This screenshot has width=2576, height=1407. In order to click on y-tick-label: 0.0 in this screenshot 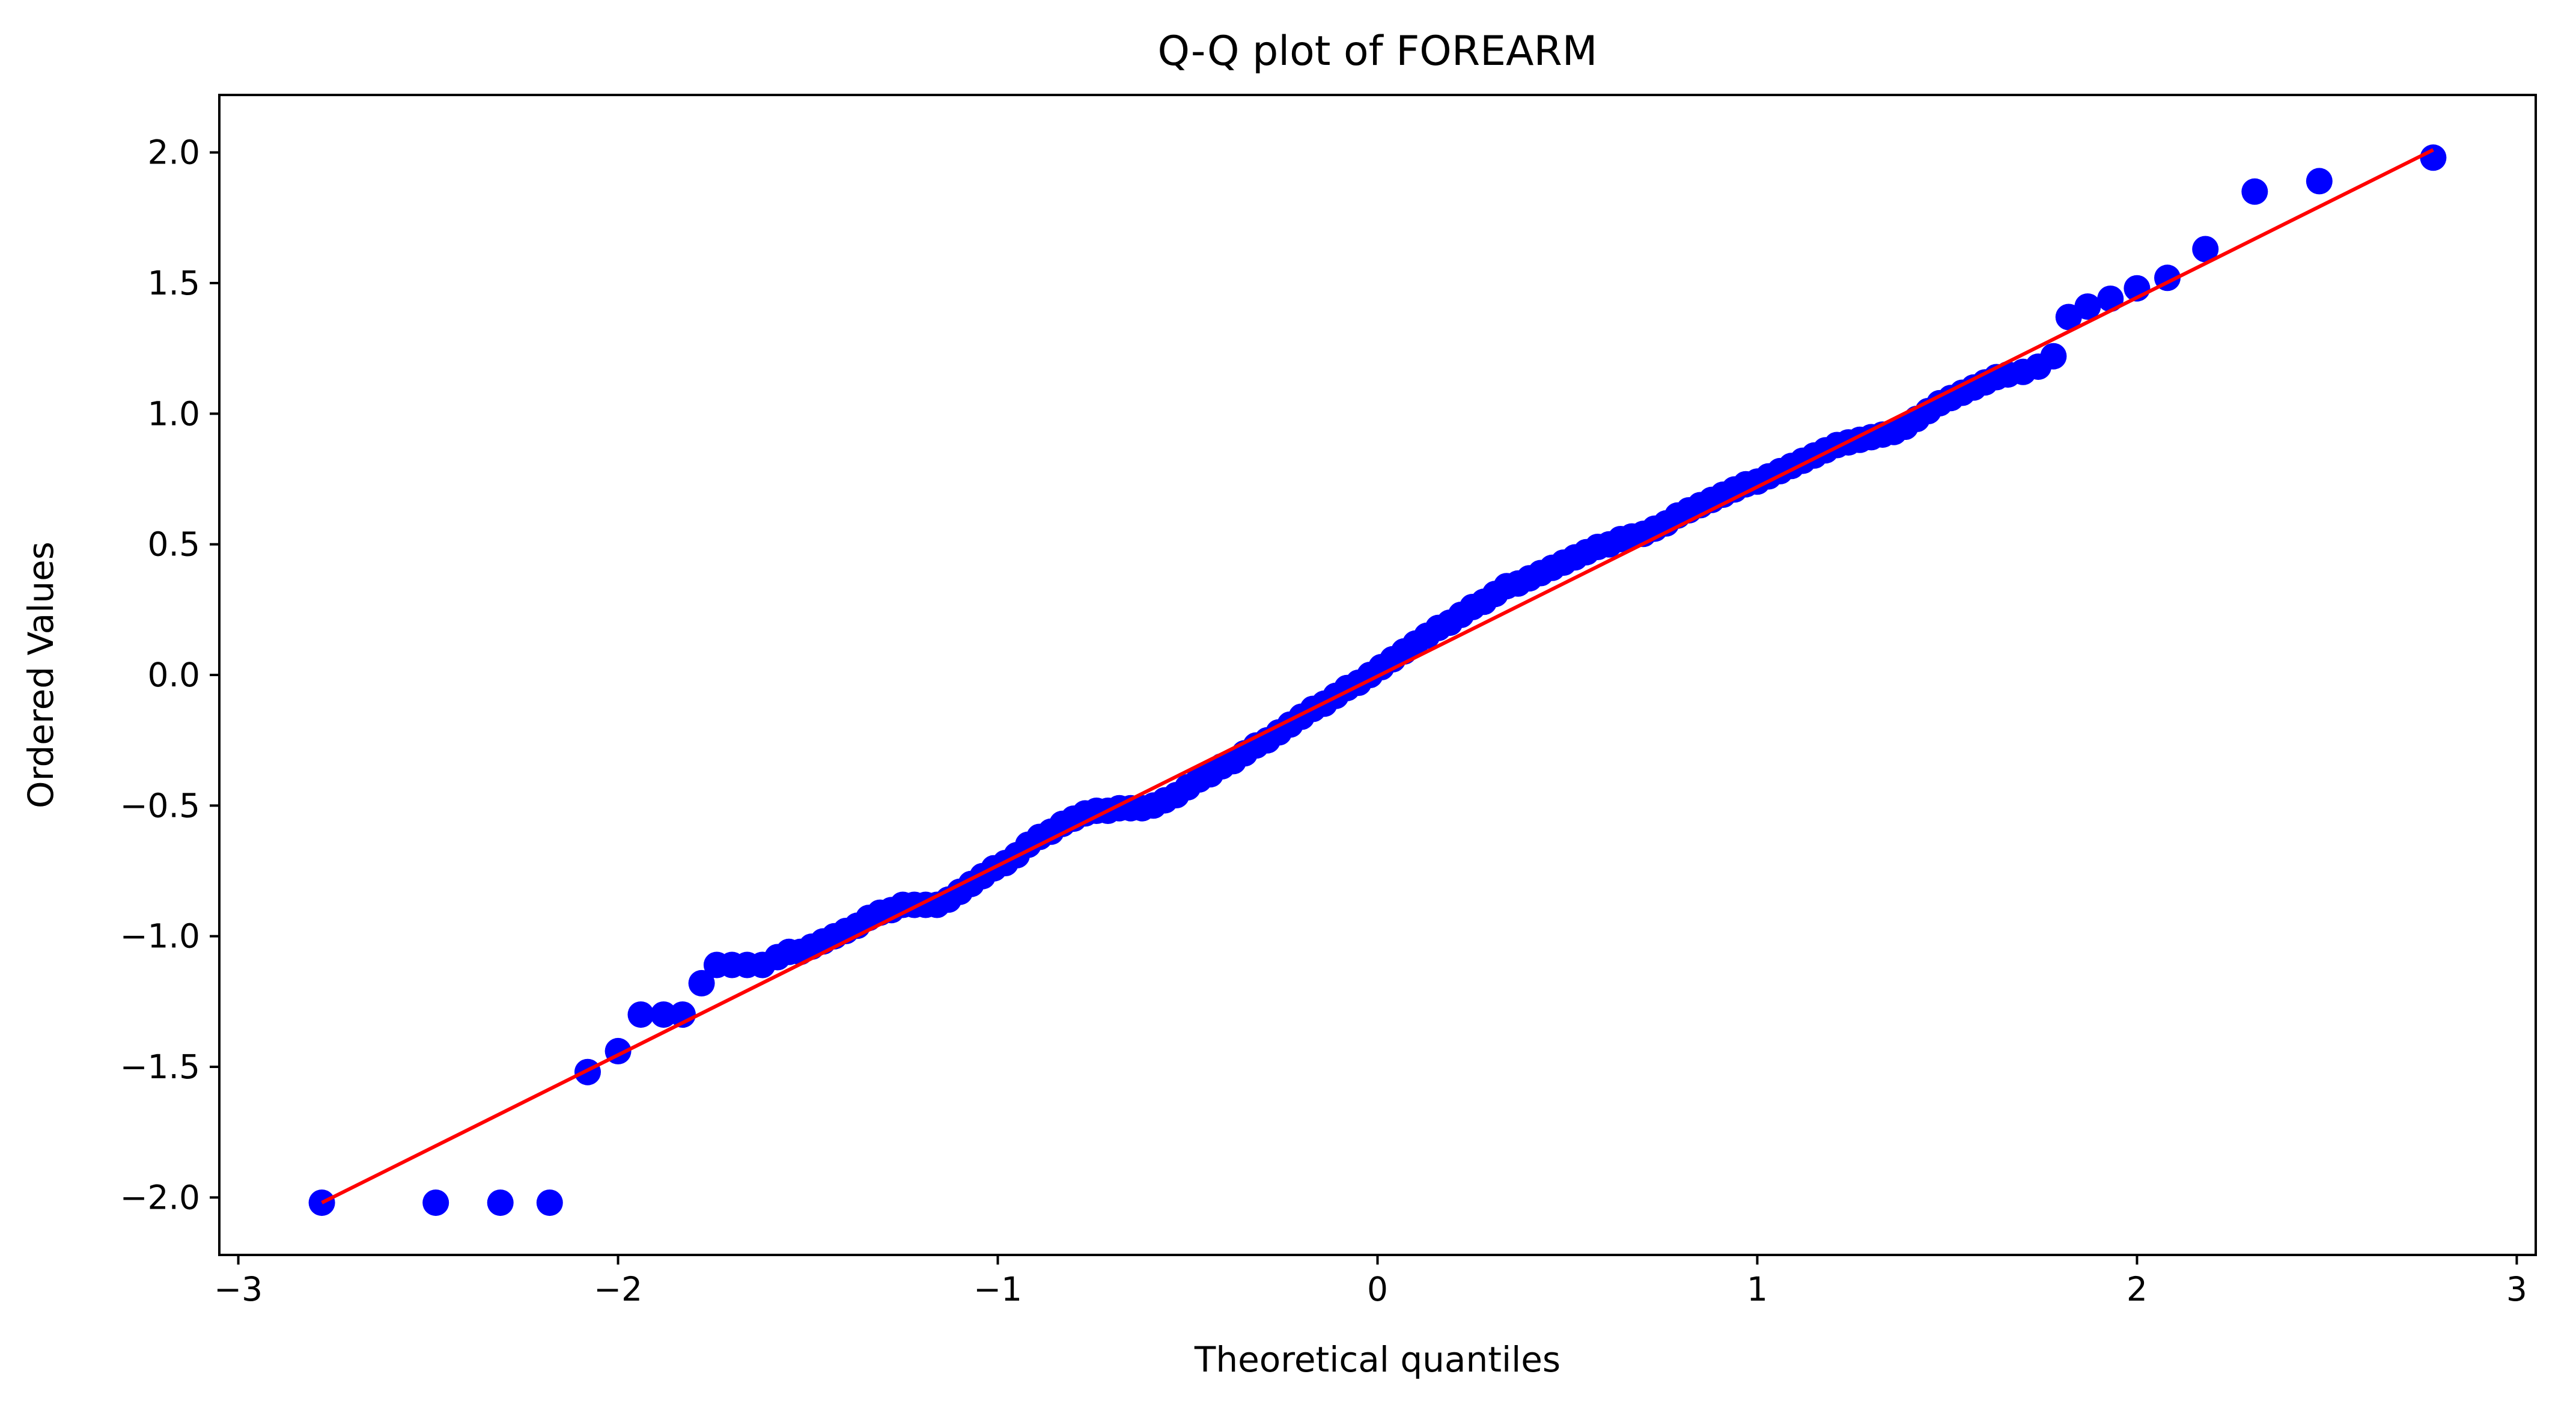, I will do `click(174, 675)`.